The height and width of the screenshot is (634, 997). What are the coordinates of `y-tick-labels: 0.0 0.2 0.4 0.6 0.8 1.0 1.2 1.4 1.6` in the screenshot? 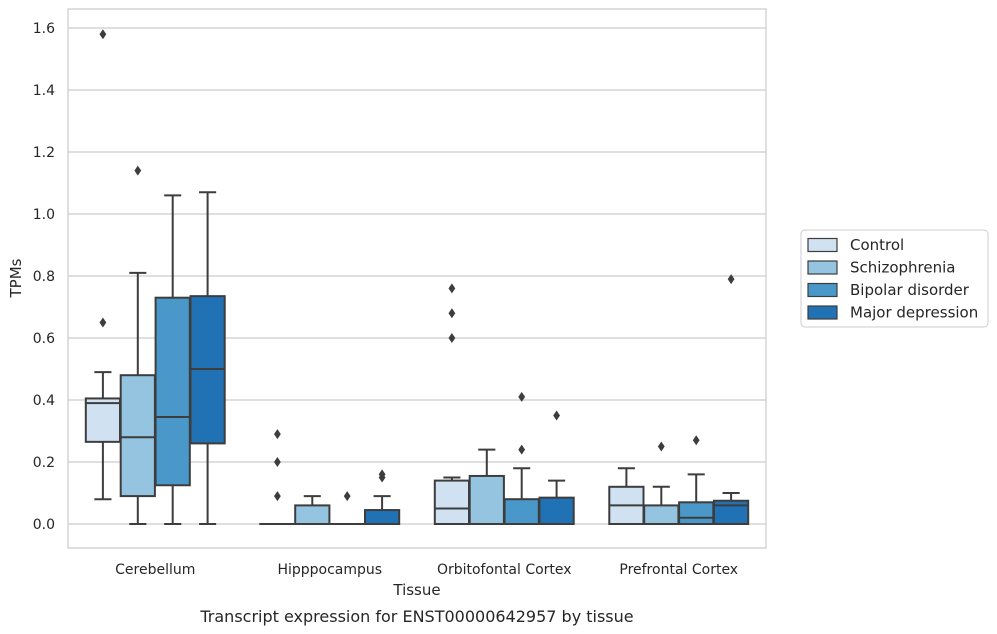 It's located at (44, 277).